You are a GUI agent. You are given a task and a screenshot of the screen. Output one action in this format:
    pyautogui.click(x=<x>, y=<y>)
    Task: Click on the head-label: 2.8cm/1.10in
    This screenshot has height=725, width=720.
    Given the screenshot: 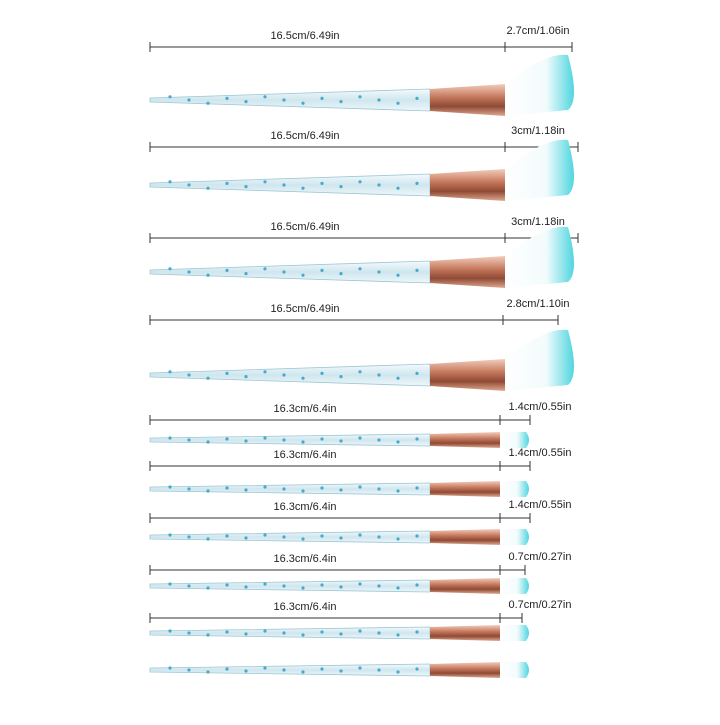 What is the action you would take?
    pyautogui.click(x=538, y=304)
    